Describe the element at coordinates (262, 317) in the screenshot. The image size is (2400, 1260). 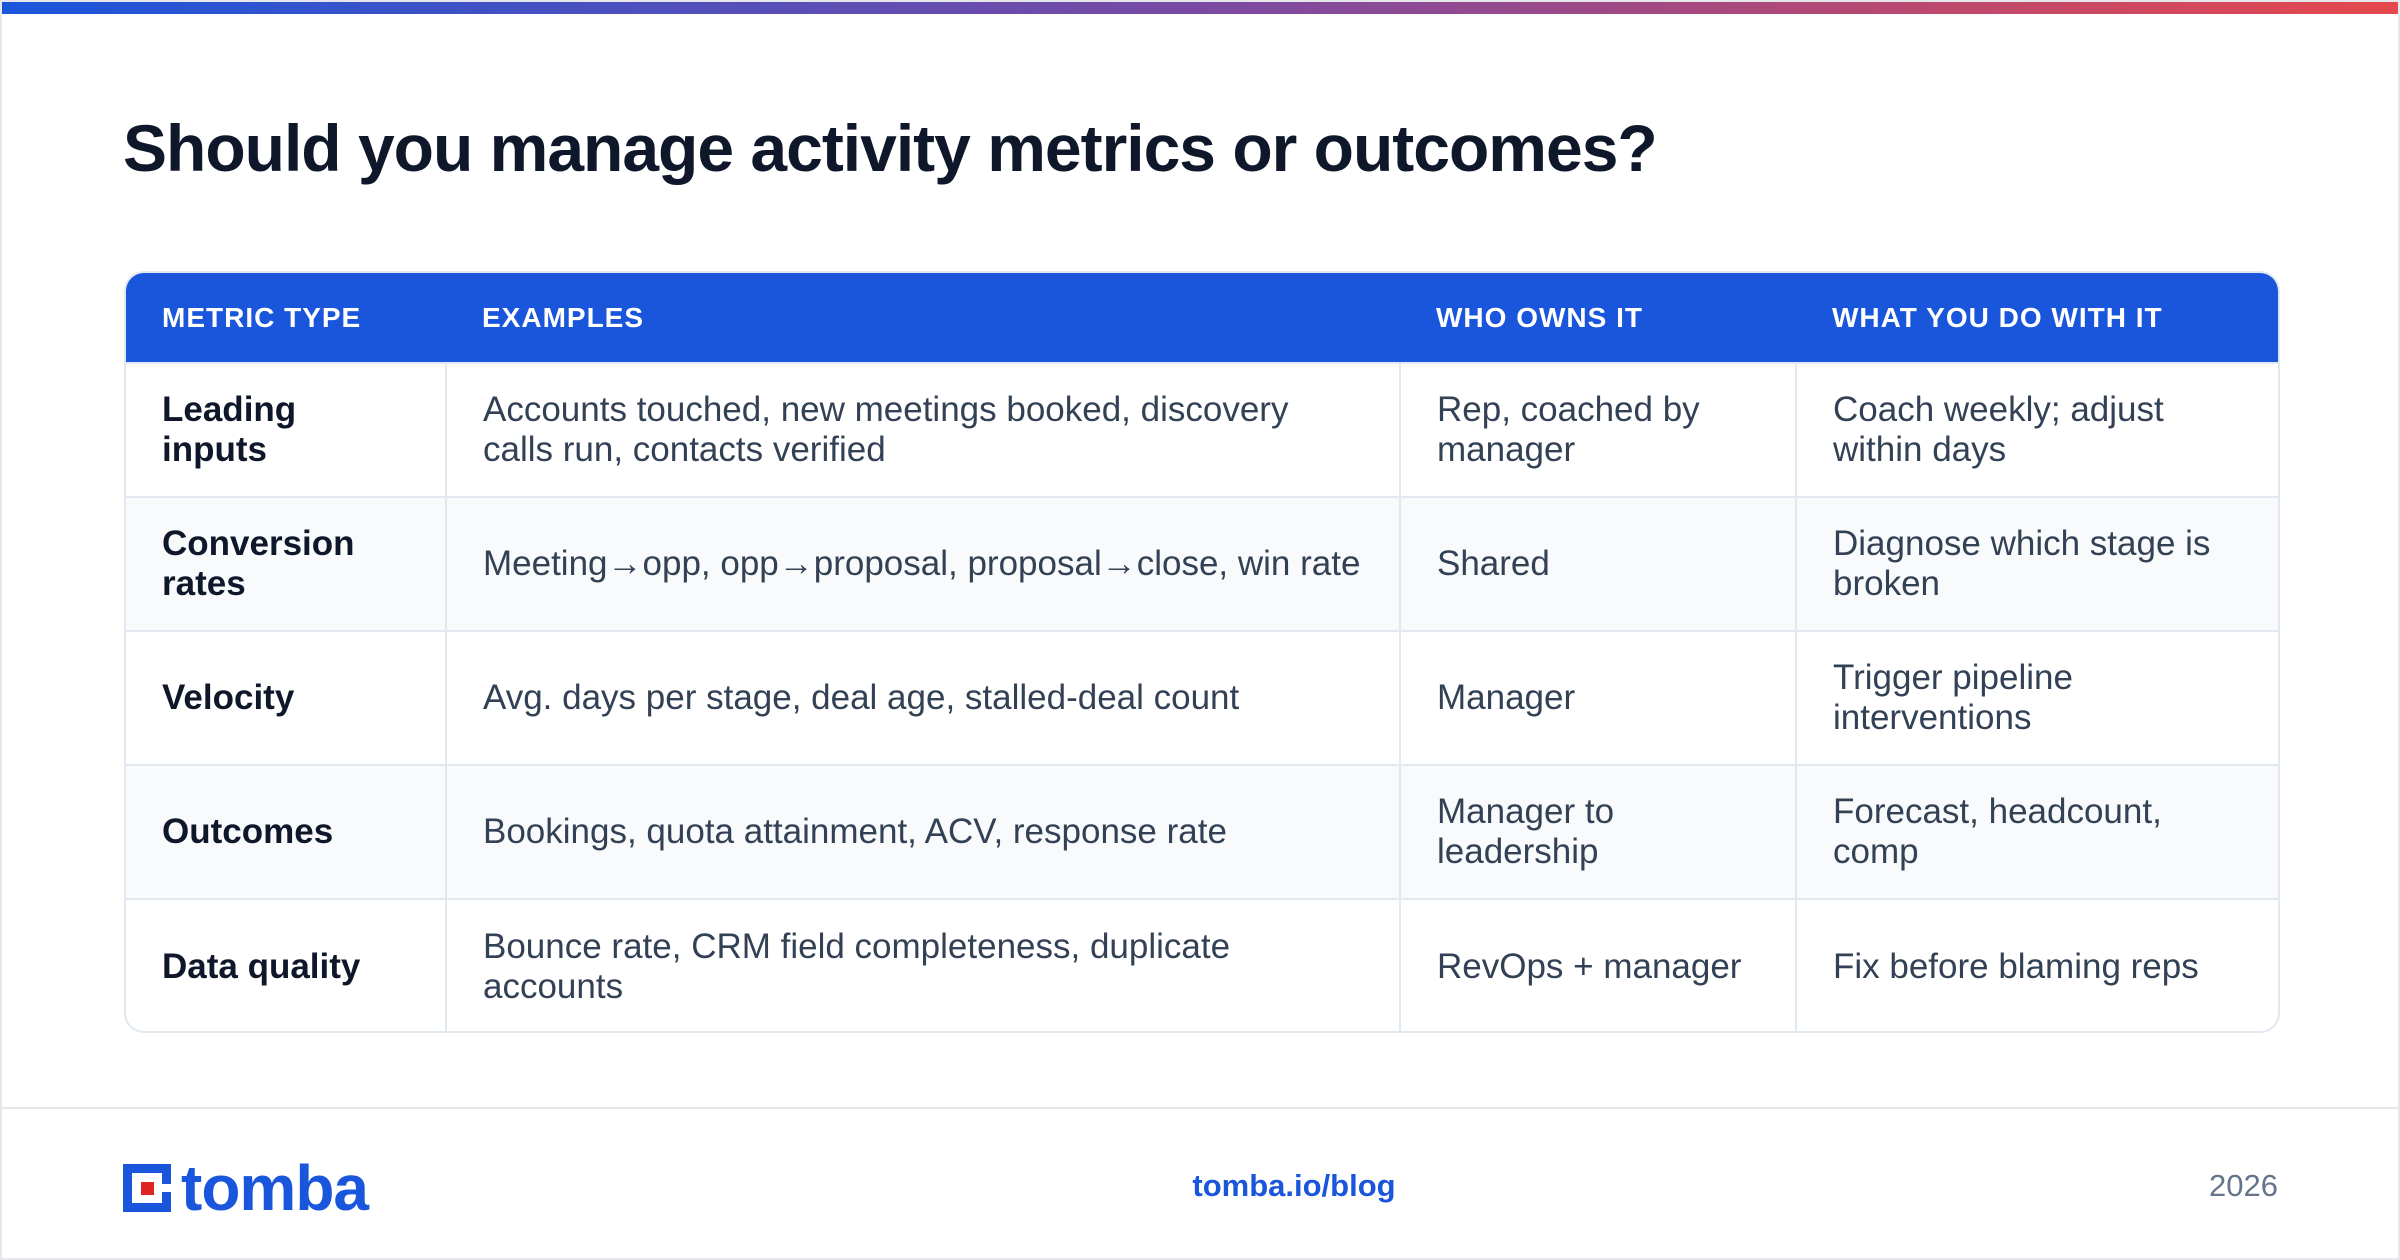
I see `header-metric-type: METRIC TYPE` at that location.